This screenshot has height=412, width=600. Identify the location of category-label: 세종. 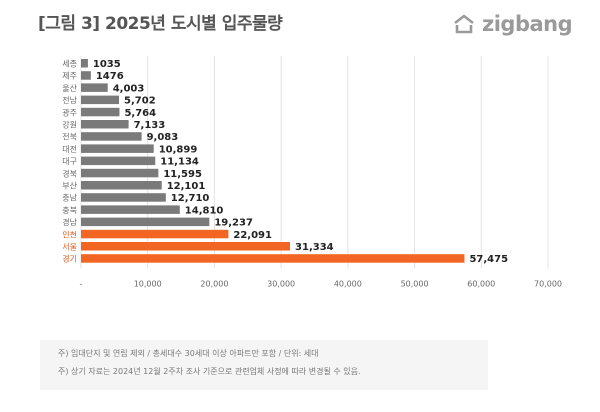
(69, 64).